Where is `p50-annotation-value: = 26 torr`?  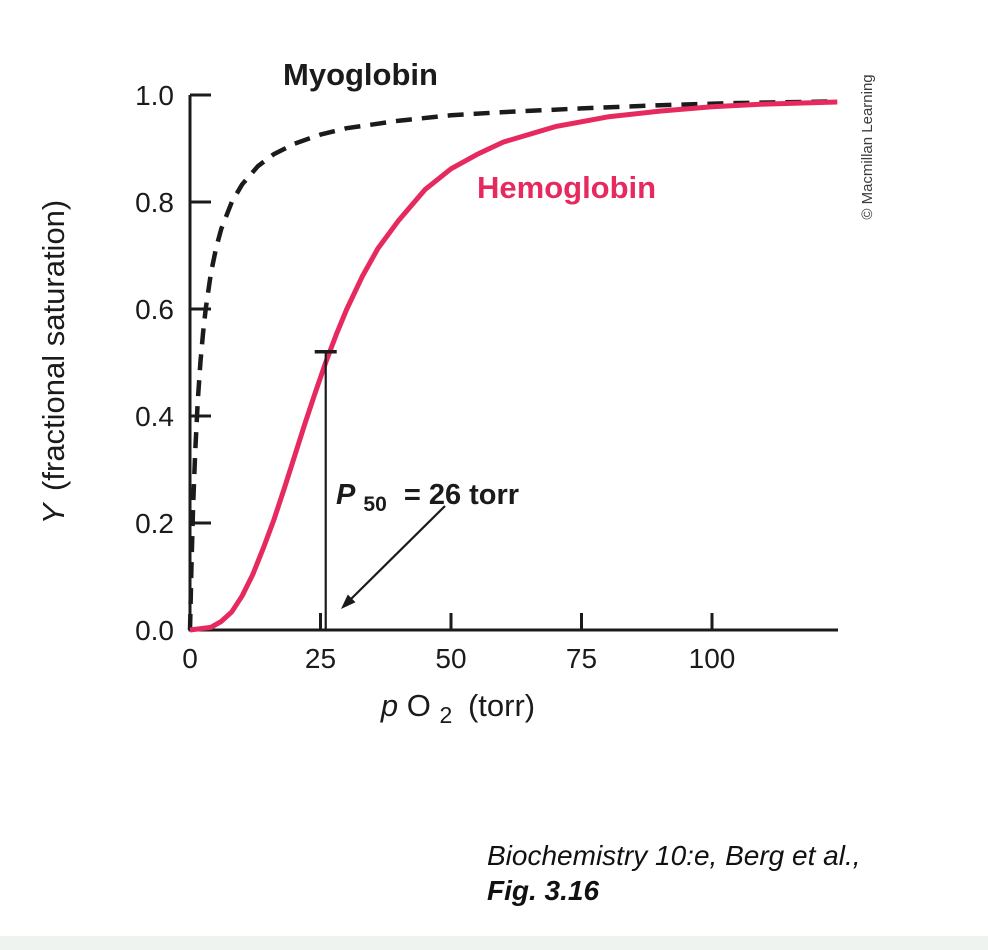 p50-annotation-value: = 26 torr is located at coordinates (461, 495).